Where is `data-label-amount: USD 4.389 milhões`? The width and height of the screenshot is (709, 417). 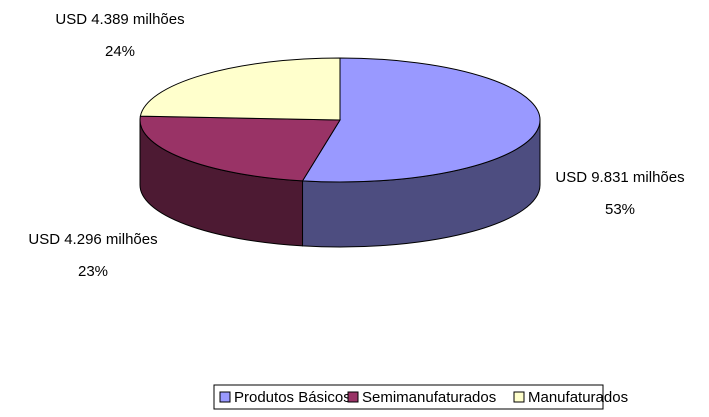
data-label-amount: USD 4.389 milhões is located at coordinates (119, 19).